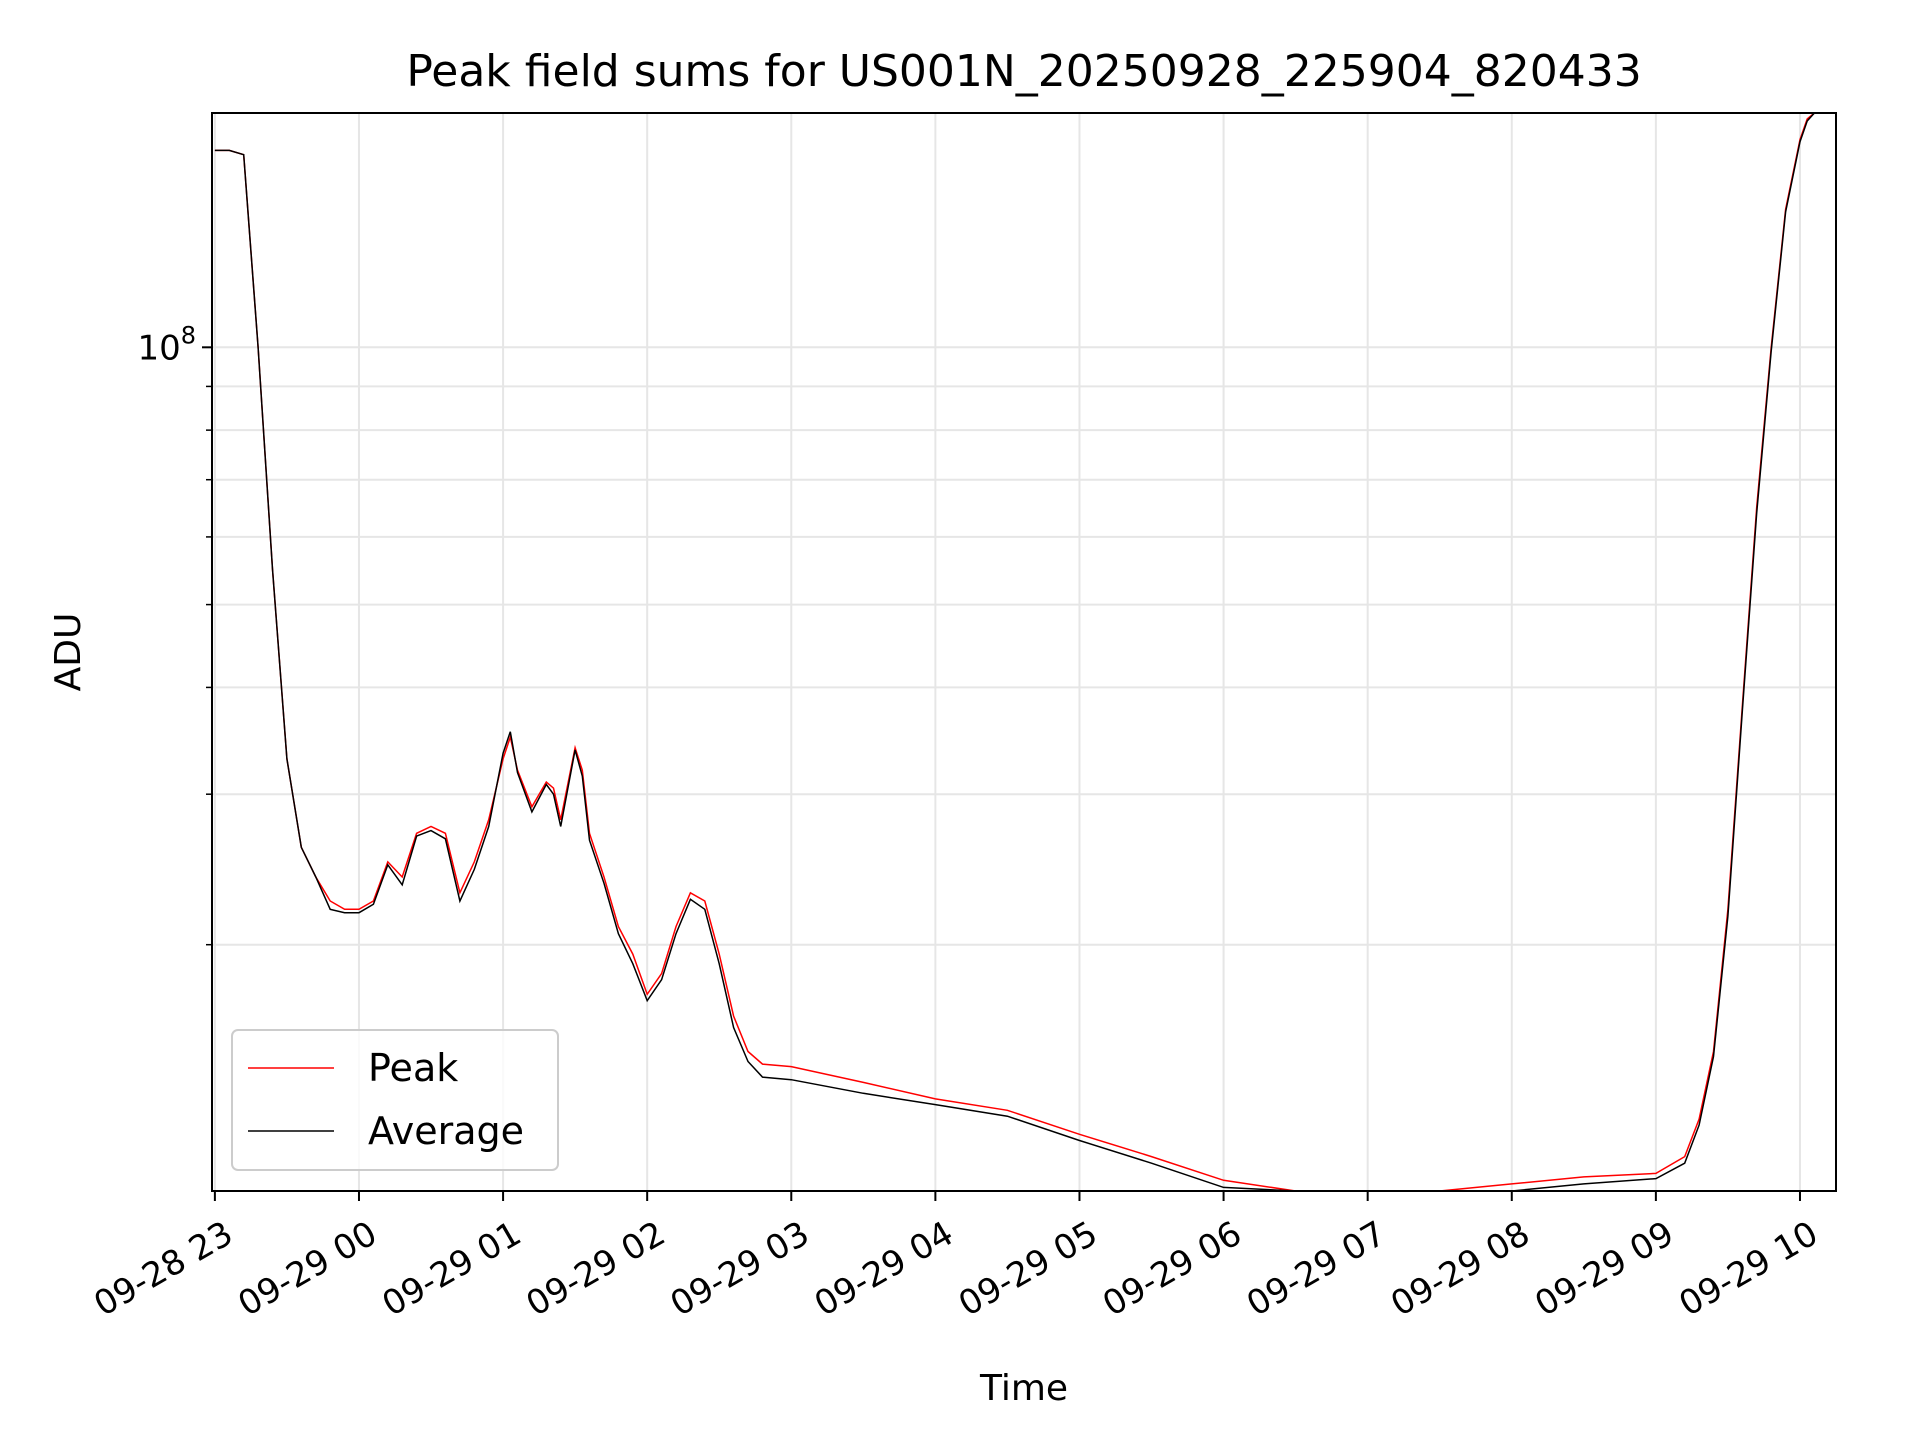 The image size is (1920, 1440). What do you see at coordinates (413, 1068) in the screenshot?
I see `legend-peak-label: Peak` at bounding box center [413, 1068].